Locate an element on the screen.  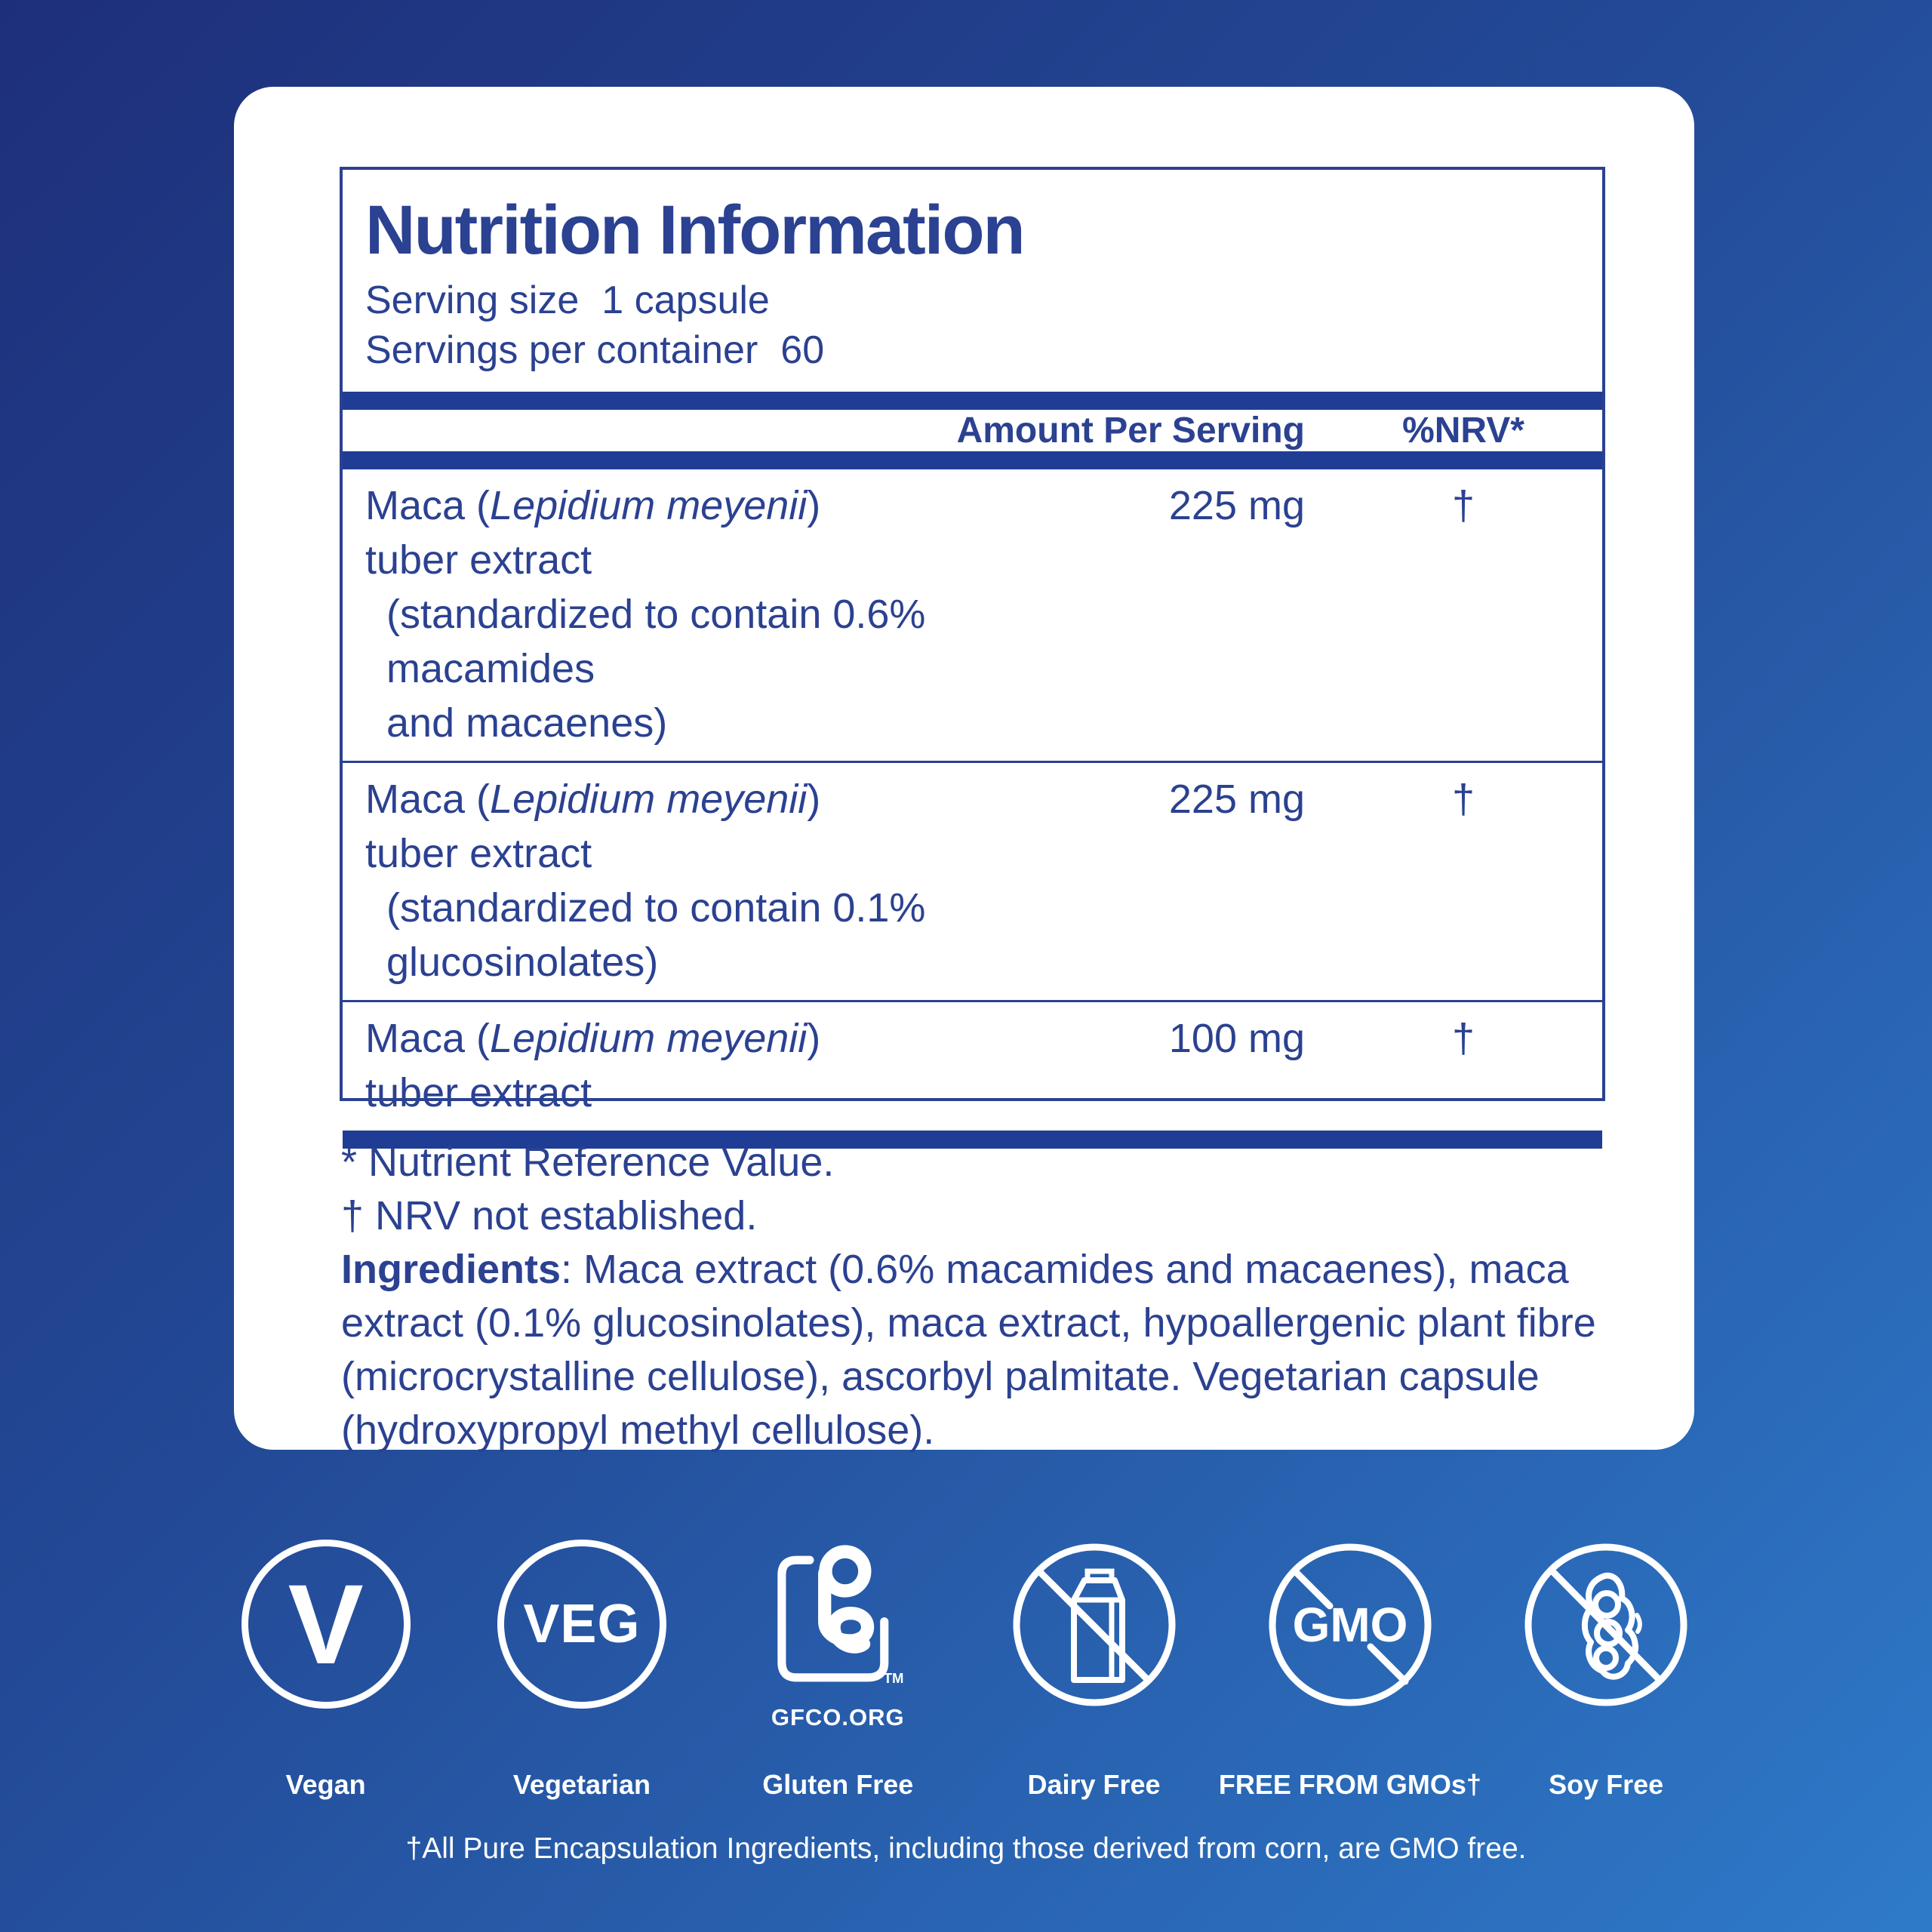
badge-label-vegetarian: Vegetarian is located at coordinates (581, 1784).